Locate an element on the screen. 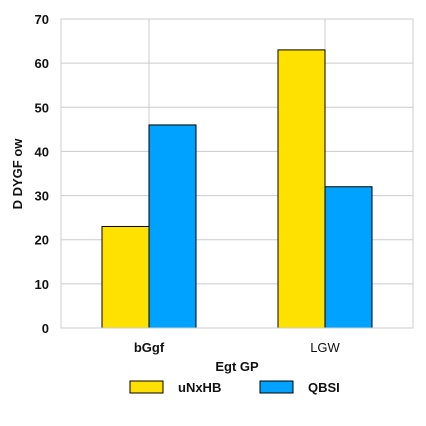 The image size is (426, 426). y-tick-label: 30 is located at coordinates (42, 196).